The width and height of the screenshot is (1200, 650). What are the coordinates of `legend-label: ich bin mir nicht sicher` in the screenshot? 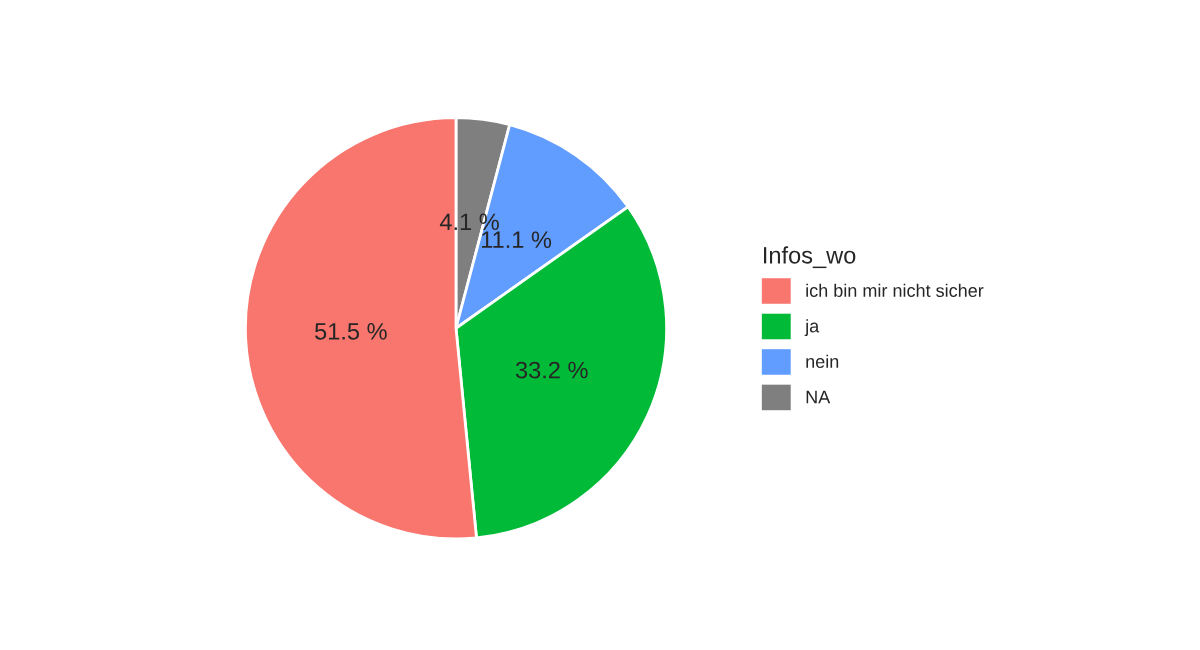 It's located at (895, 290).